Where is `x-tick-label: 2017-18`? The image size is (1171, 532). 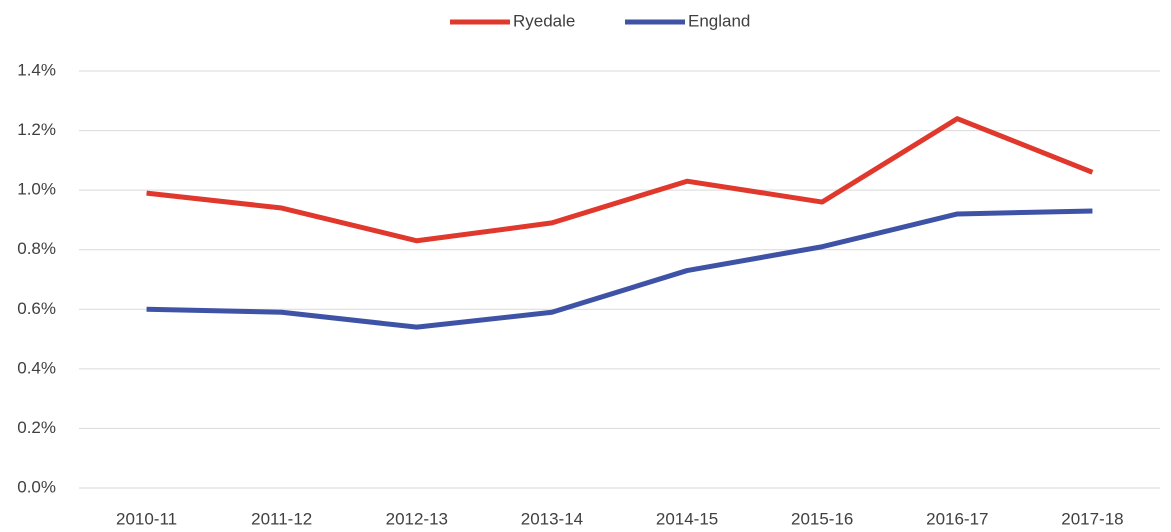 x-tick-label: 2017-18 is located at coordinates (1092, 518).